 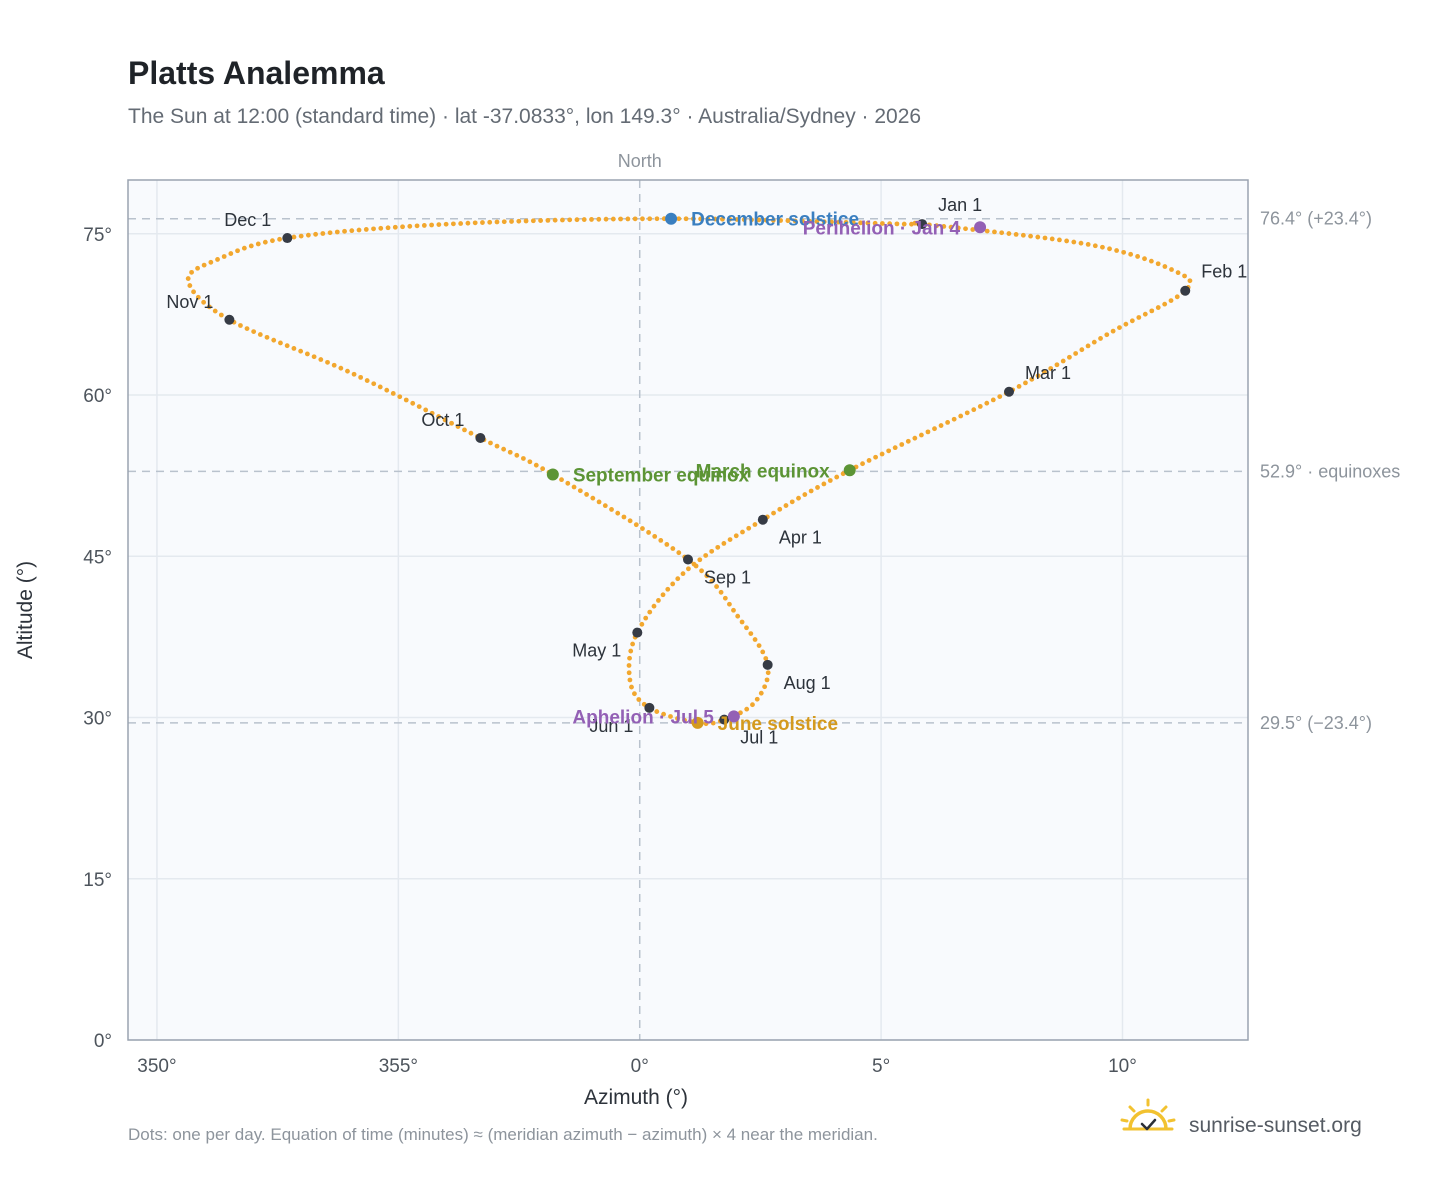 I want to click on x-tick-label: 10°, so click(x=1122, y=1066).